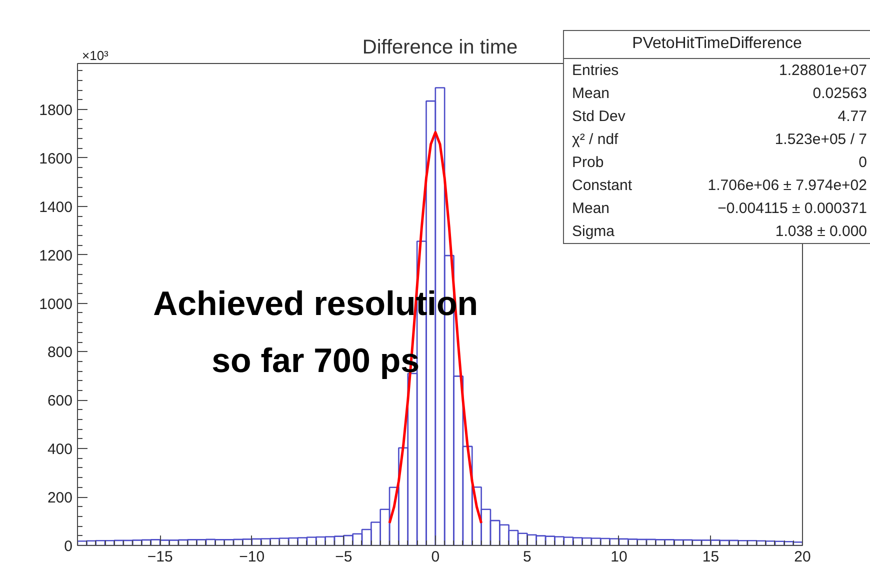  What do you see at coordinates (719, 185) in the screenshot?
I see `text: Constant 1.706e+06 ± 7.974e+02` at bounding box center [719, 185].